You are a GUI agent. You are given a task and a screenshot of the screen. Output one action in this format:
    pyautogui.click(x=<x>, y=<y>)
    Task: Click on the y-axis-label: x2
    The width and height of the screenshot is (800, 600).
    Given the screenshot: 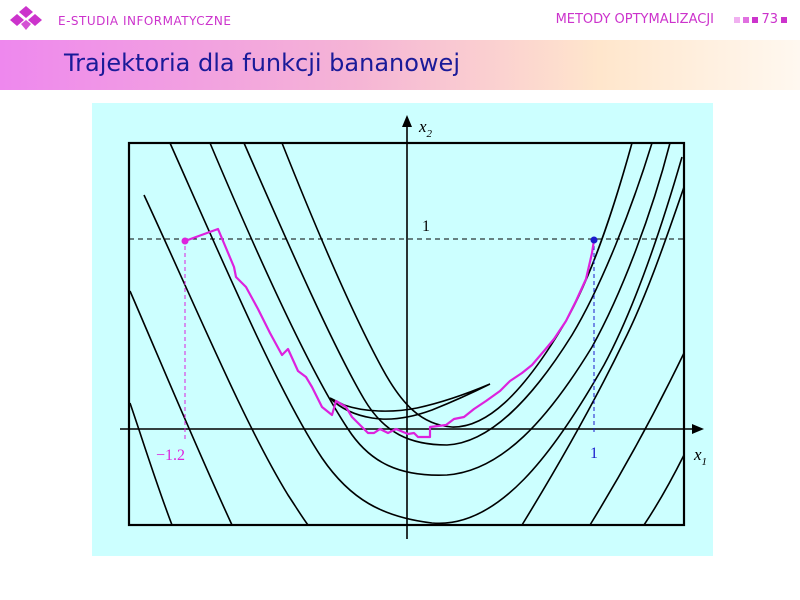 What is the action you would take?
    pyautogui.click(x=425, y=128)
    